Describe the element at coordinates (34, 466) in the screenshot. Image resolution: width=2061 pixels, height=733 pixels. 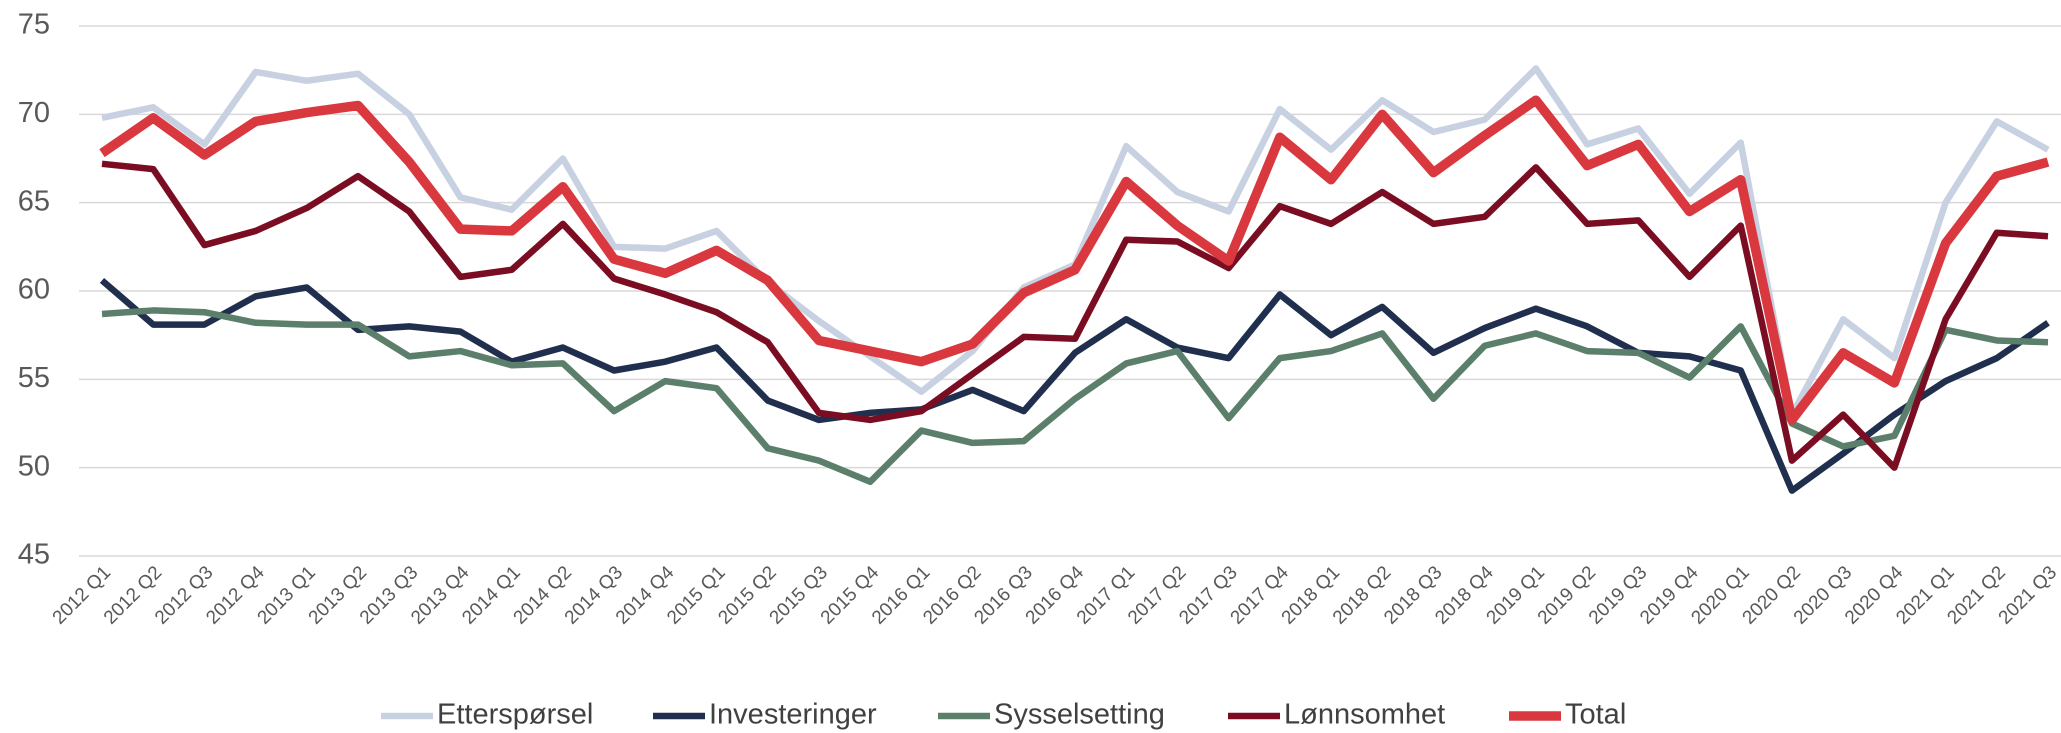
I see `y-tick-label: 50` at that location.